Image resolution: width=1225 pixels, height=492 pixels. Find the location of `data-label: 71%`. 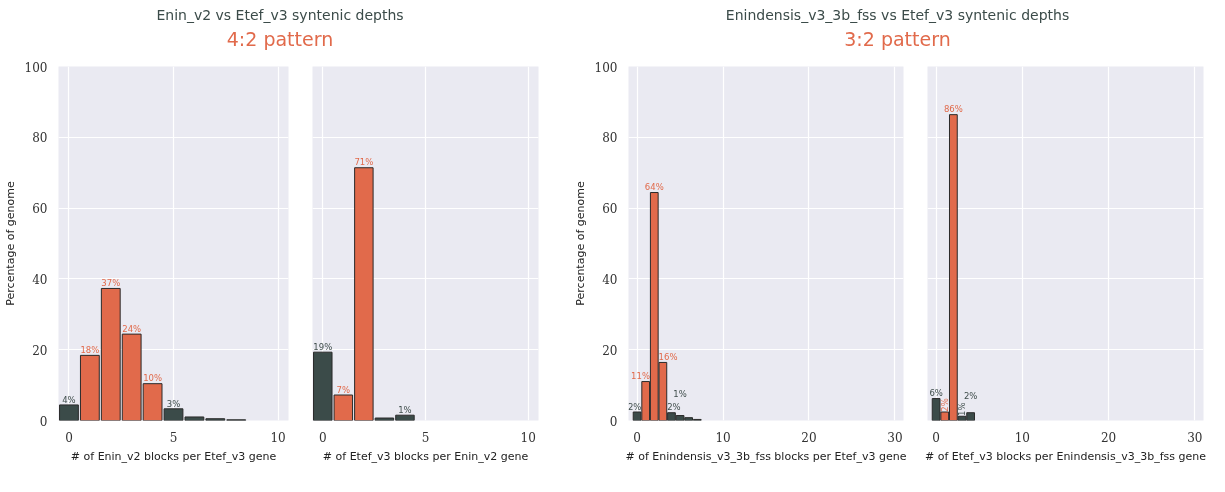

data-label: 71% is located at coordinates (364, 162).